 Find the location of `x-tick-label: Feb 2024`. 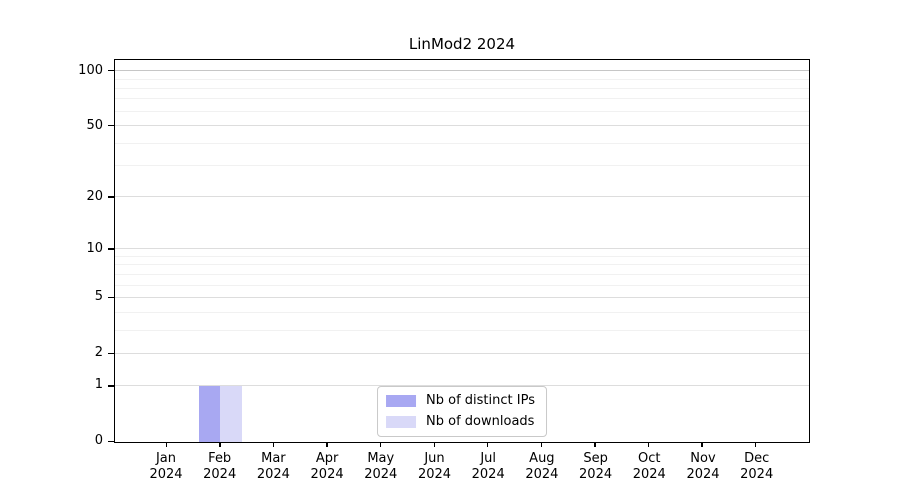

x-tick-label: Feb 2024 is located at coordinates (220, 466).